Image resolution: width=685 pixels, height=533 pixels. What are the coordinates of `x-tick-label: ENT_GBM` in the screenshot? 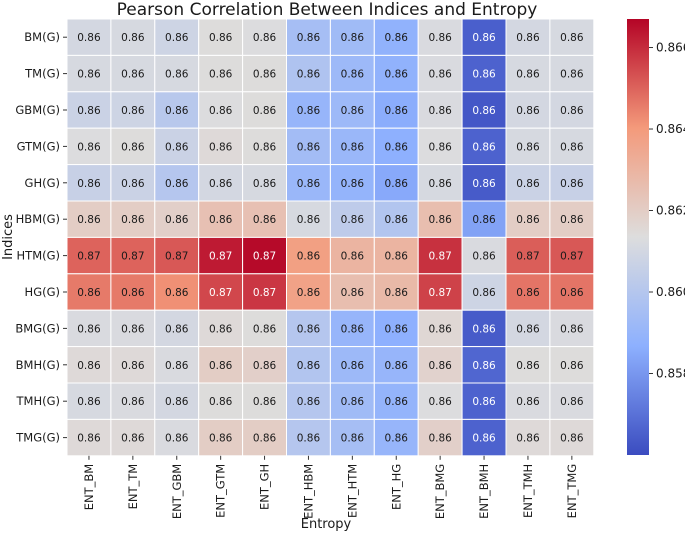 It's located at (177, 491).